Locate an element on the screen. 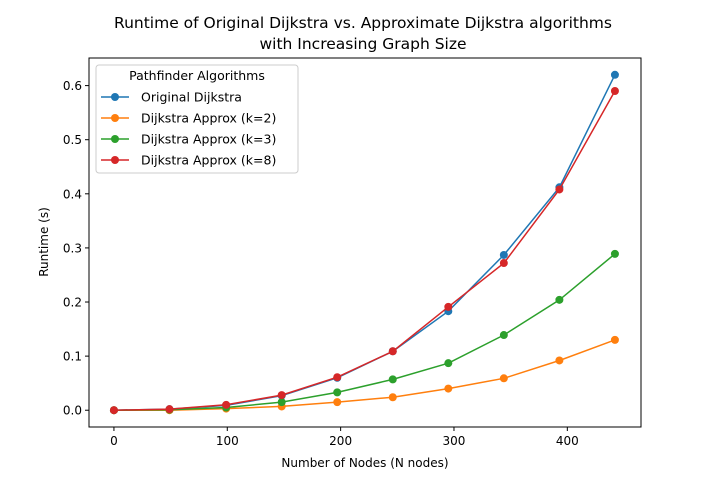  y-tick-label: 0.0 is located at coordinates (72, 411).